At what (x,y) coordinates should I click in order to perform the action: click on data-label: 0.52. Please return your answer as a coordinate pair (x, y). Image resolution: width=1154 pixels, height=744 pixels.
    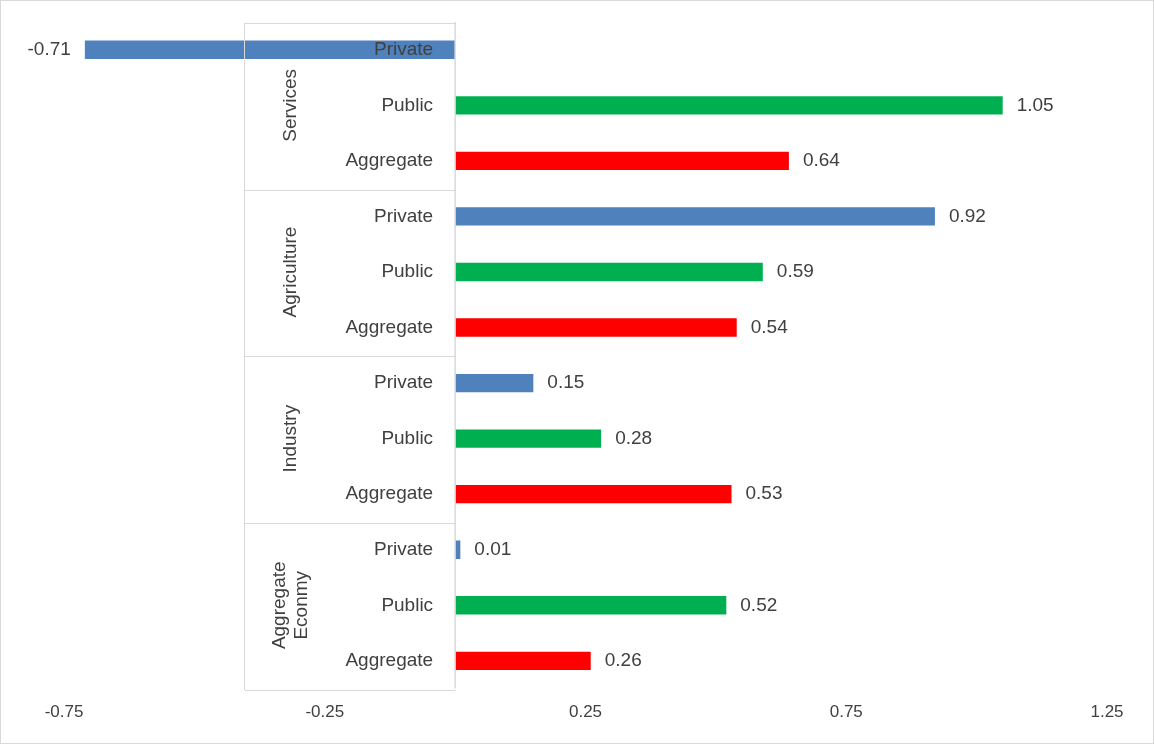
    Looking at the image, I should click on (759, 604).